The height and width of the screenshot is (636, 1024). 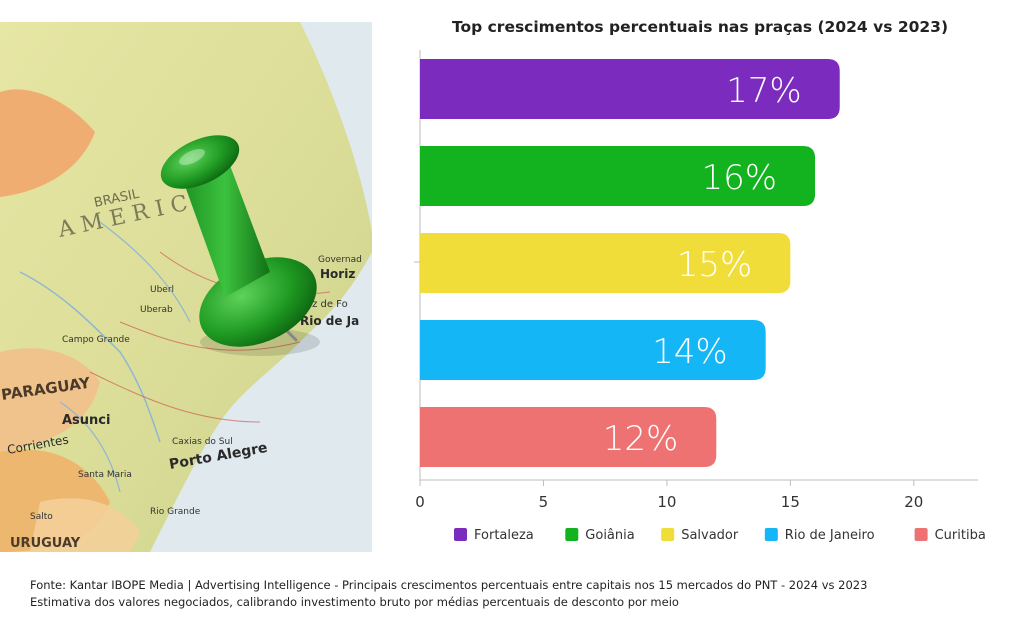 I want to click on x-tick-label: 5, so click(x=544, y=502).